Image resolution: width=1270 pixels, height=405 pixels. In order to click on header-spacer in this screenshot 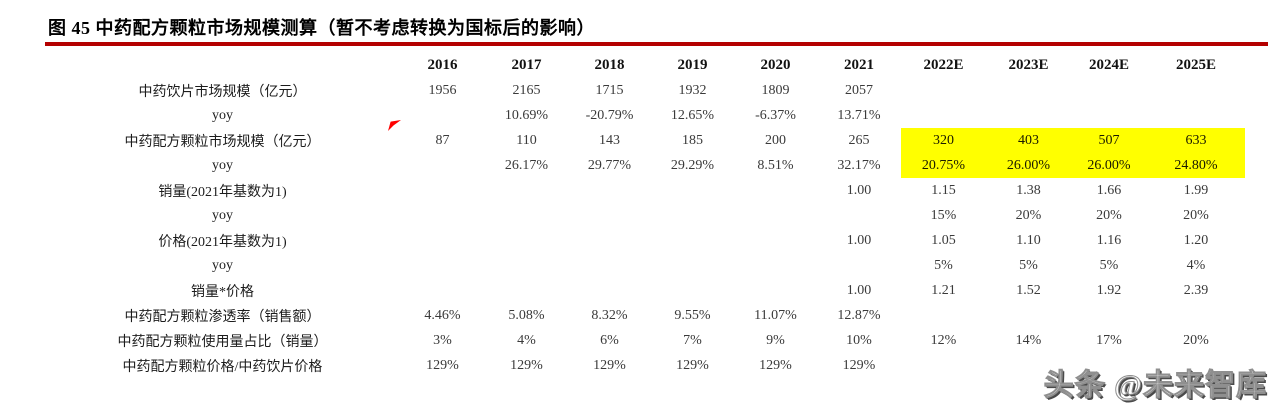, I will do `click(222, 65)`.